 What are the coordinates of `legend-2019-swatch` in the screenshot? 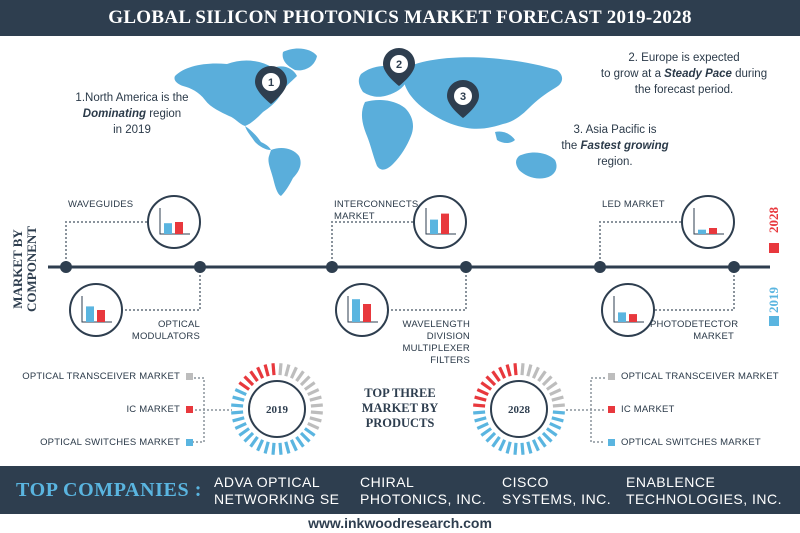 It's located at (774, 321).